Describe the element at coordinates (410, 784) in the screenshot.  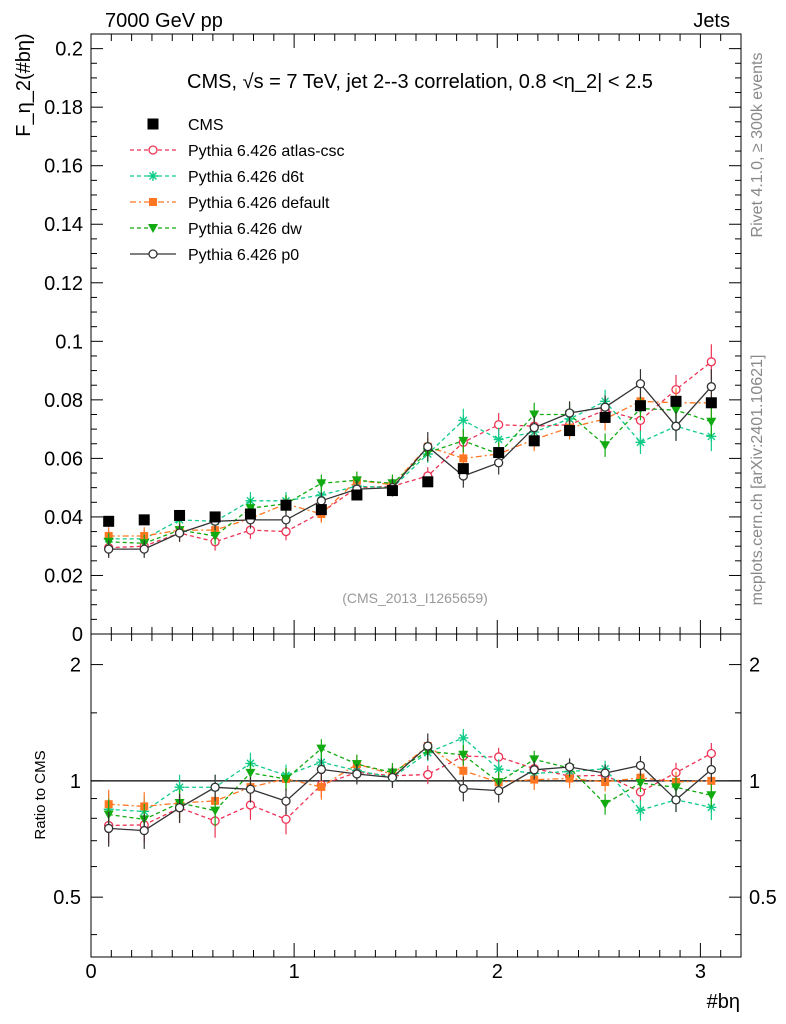
I see `ratio-line-dw` at that location.